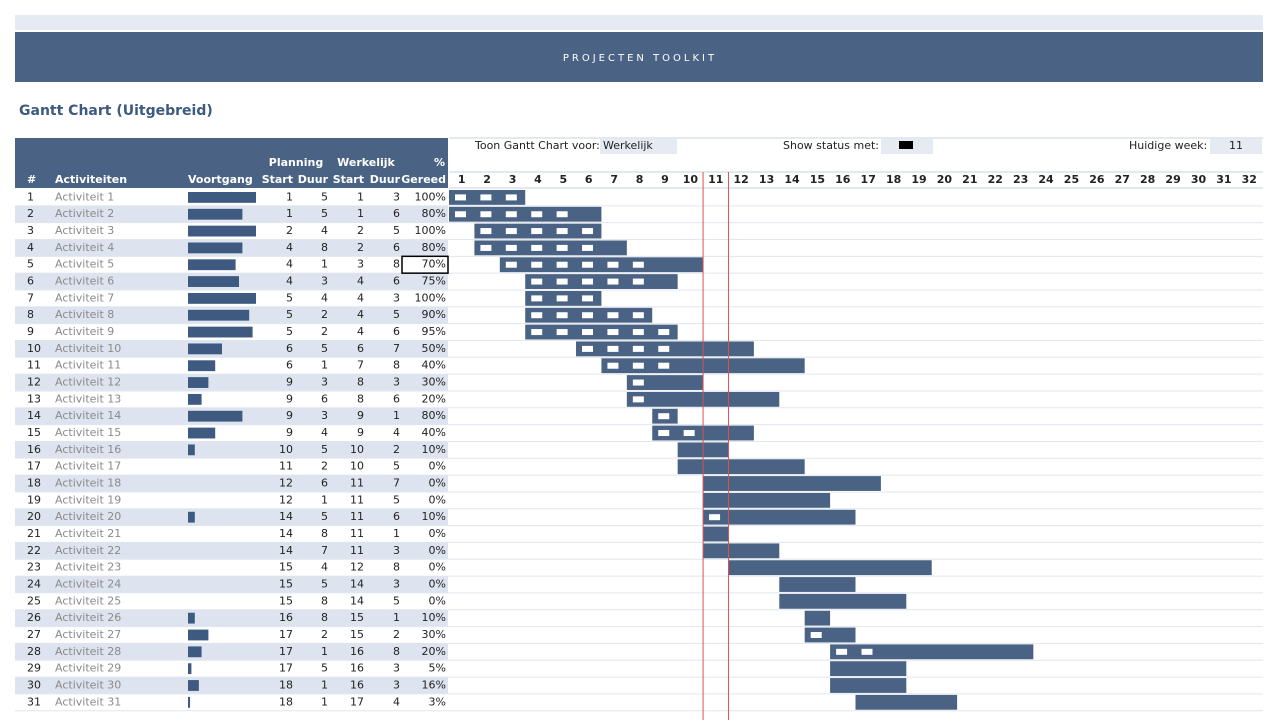 This screenshot has width=1280, height=720. Describe the element at coordinates (360, 247) in the screenshot. I see `actual-start: 2` at that location.